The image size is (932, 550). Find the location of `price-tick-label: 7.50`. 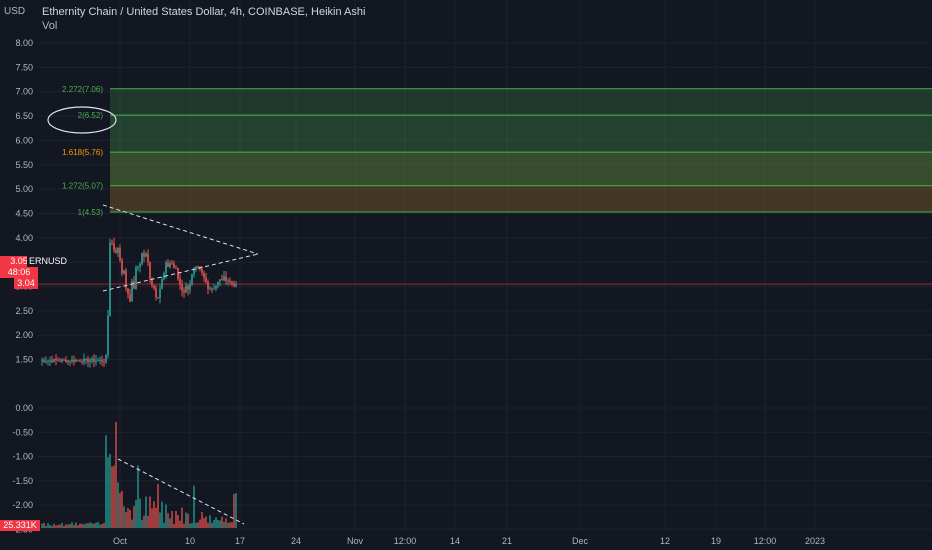

price-tick-label: 7.50 is located at coordinates (24, 67).